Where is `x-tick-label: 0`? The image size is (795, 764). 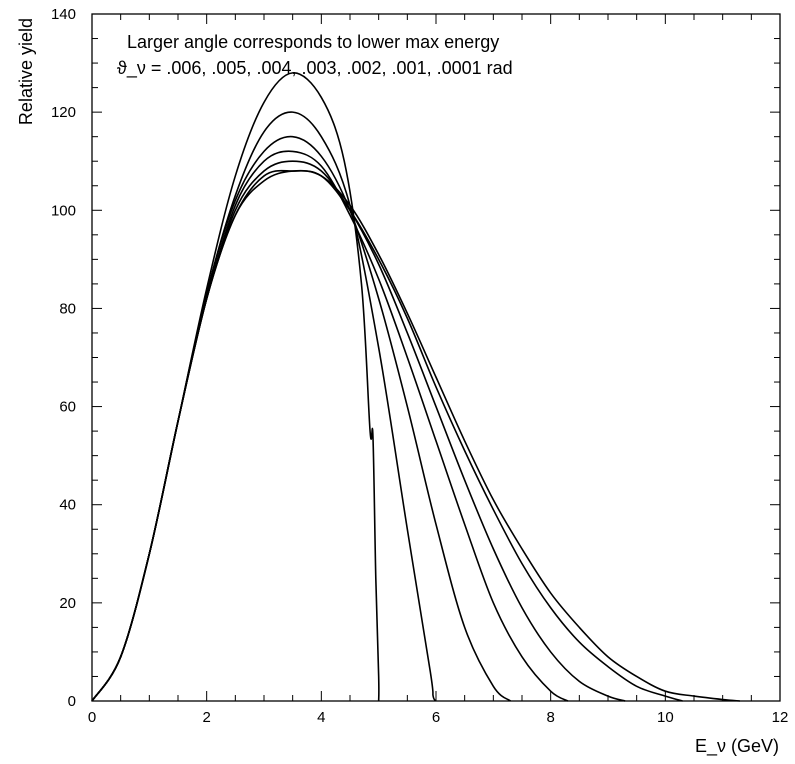
x-tick-label: 0 is located at coordinates (92, 717).